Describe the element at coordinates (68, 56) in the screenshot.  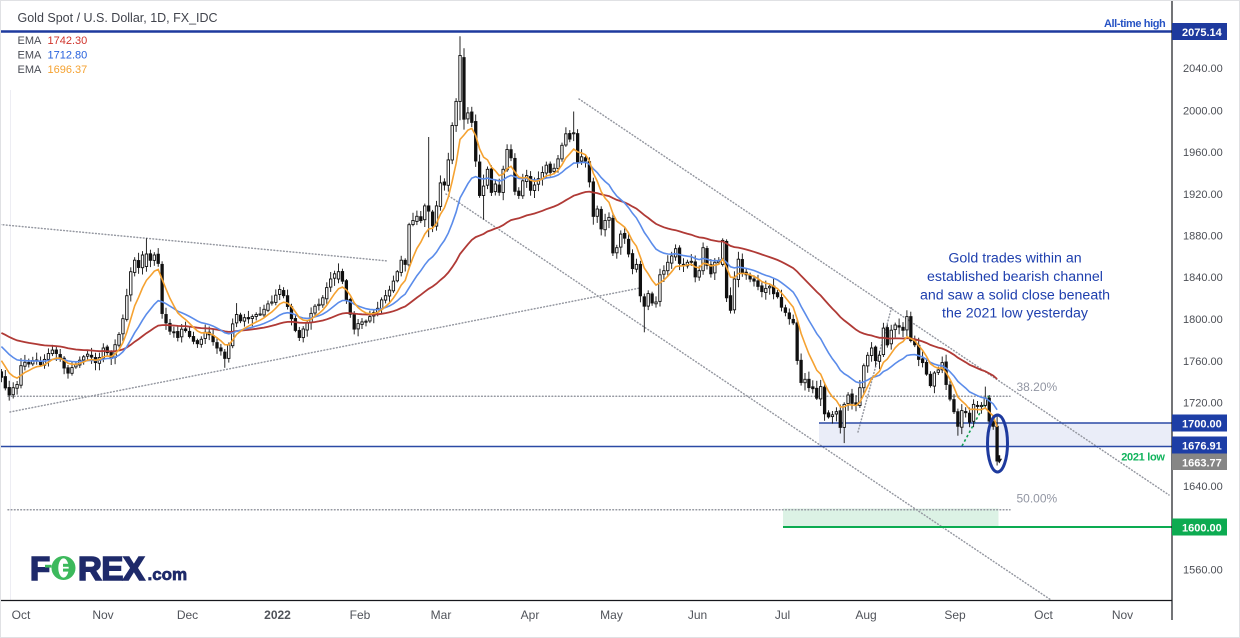
I see `svg-text: 1712.80` at that location.